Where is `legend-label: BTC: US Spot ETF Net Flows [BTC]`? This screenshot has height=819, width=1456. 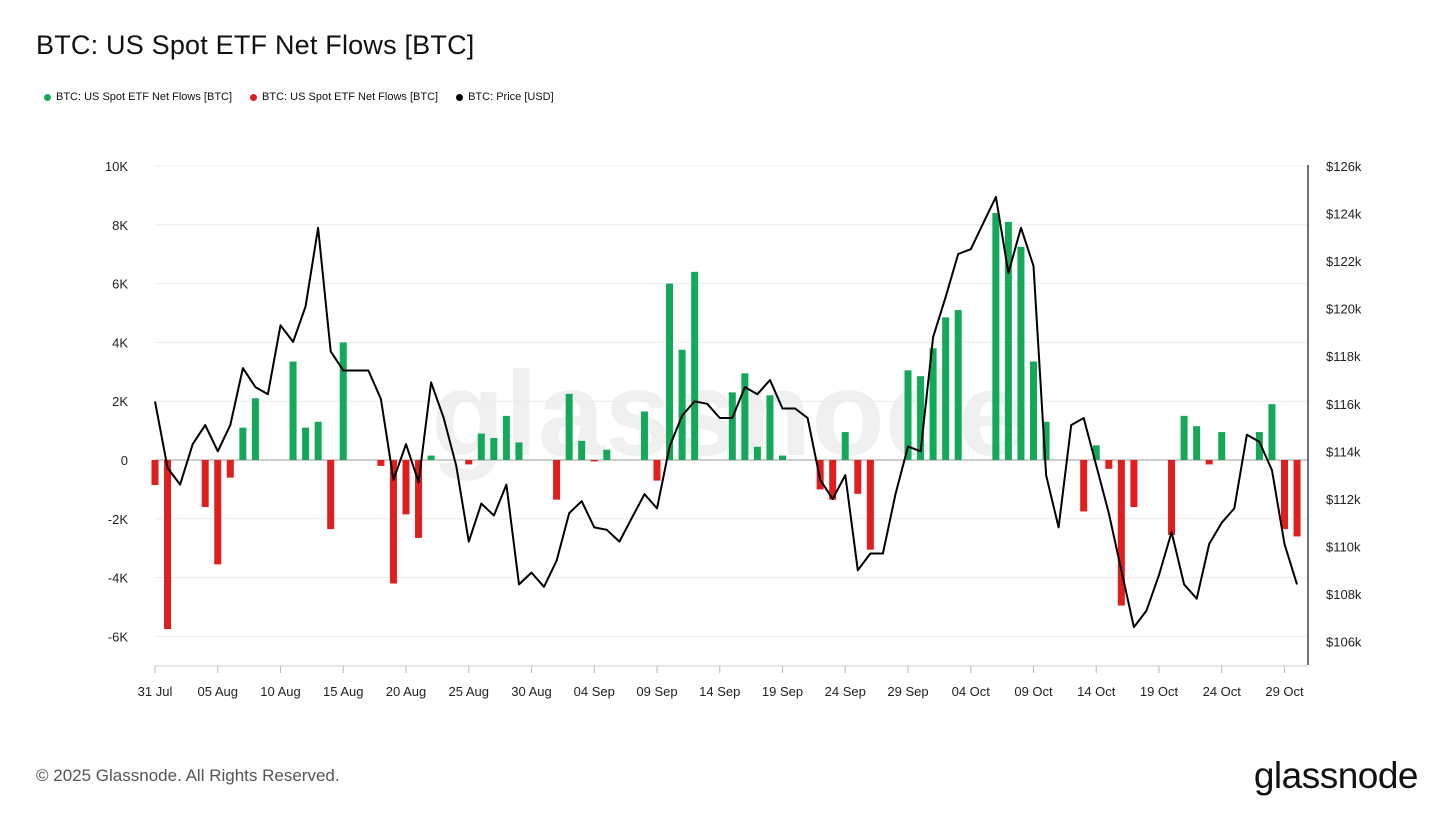 legend-label: BTC: US Spot ETF Net Flows [BTC] is located at coordinates (144, 97).